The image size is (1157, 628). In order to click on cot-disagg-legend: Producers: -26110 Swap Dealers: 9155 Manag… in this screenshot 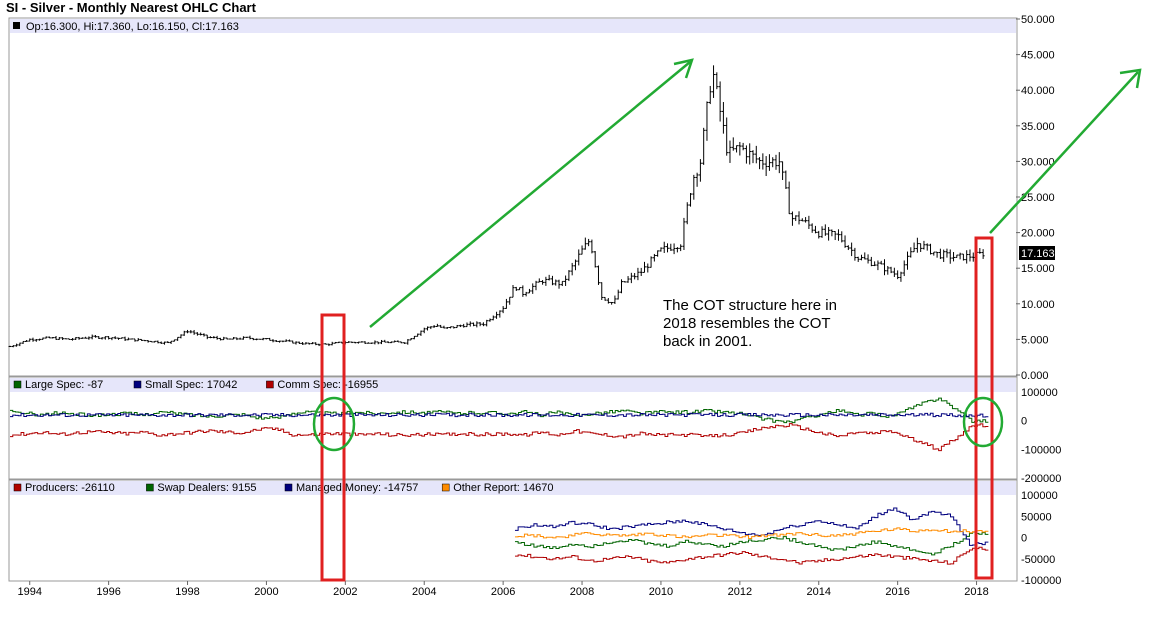, I will do `click(283, 488)`.